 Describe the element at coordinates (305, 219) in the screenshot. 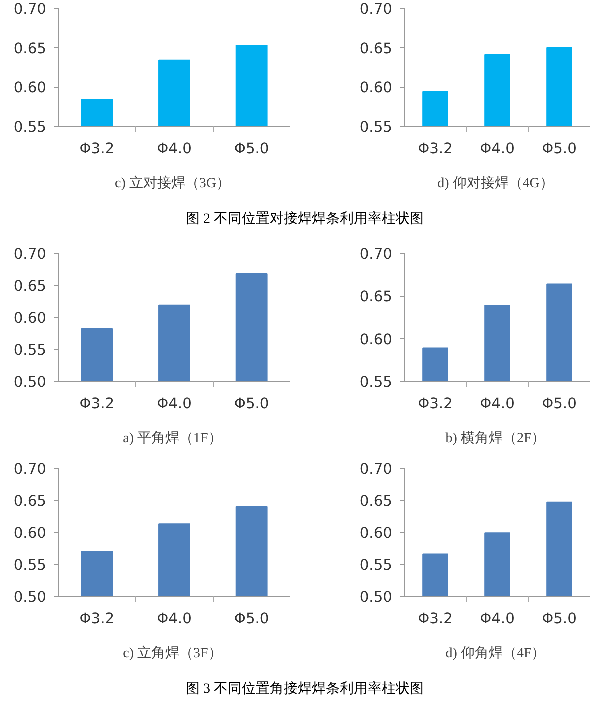

I see `caption: 图 2 不同位置对接焊焊条利用率柱状图` at that location.